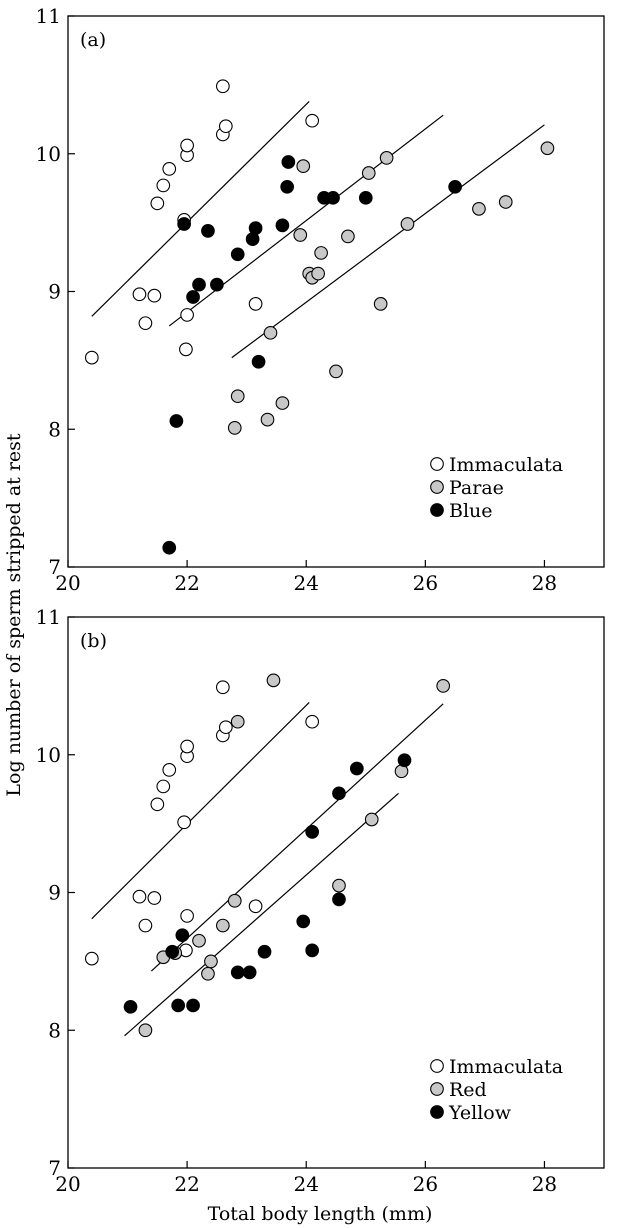  I want to click on fit-line-immaculata, so click(200, 810).